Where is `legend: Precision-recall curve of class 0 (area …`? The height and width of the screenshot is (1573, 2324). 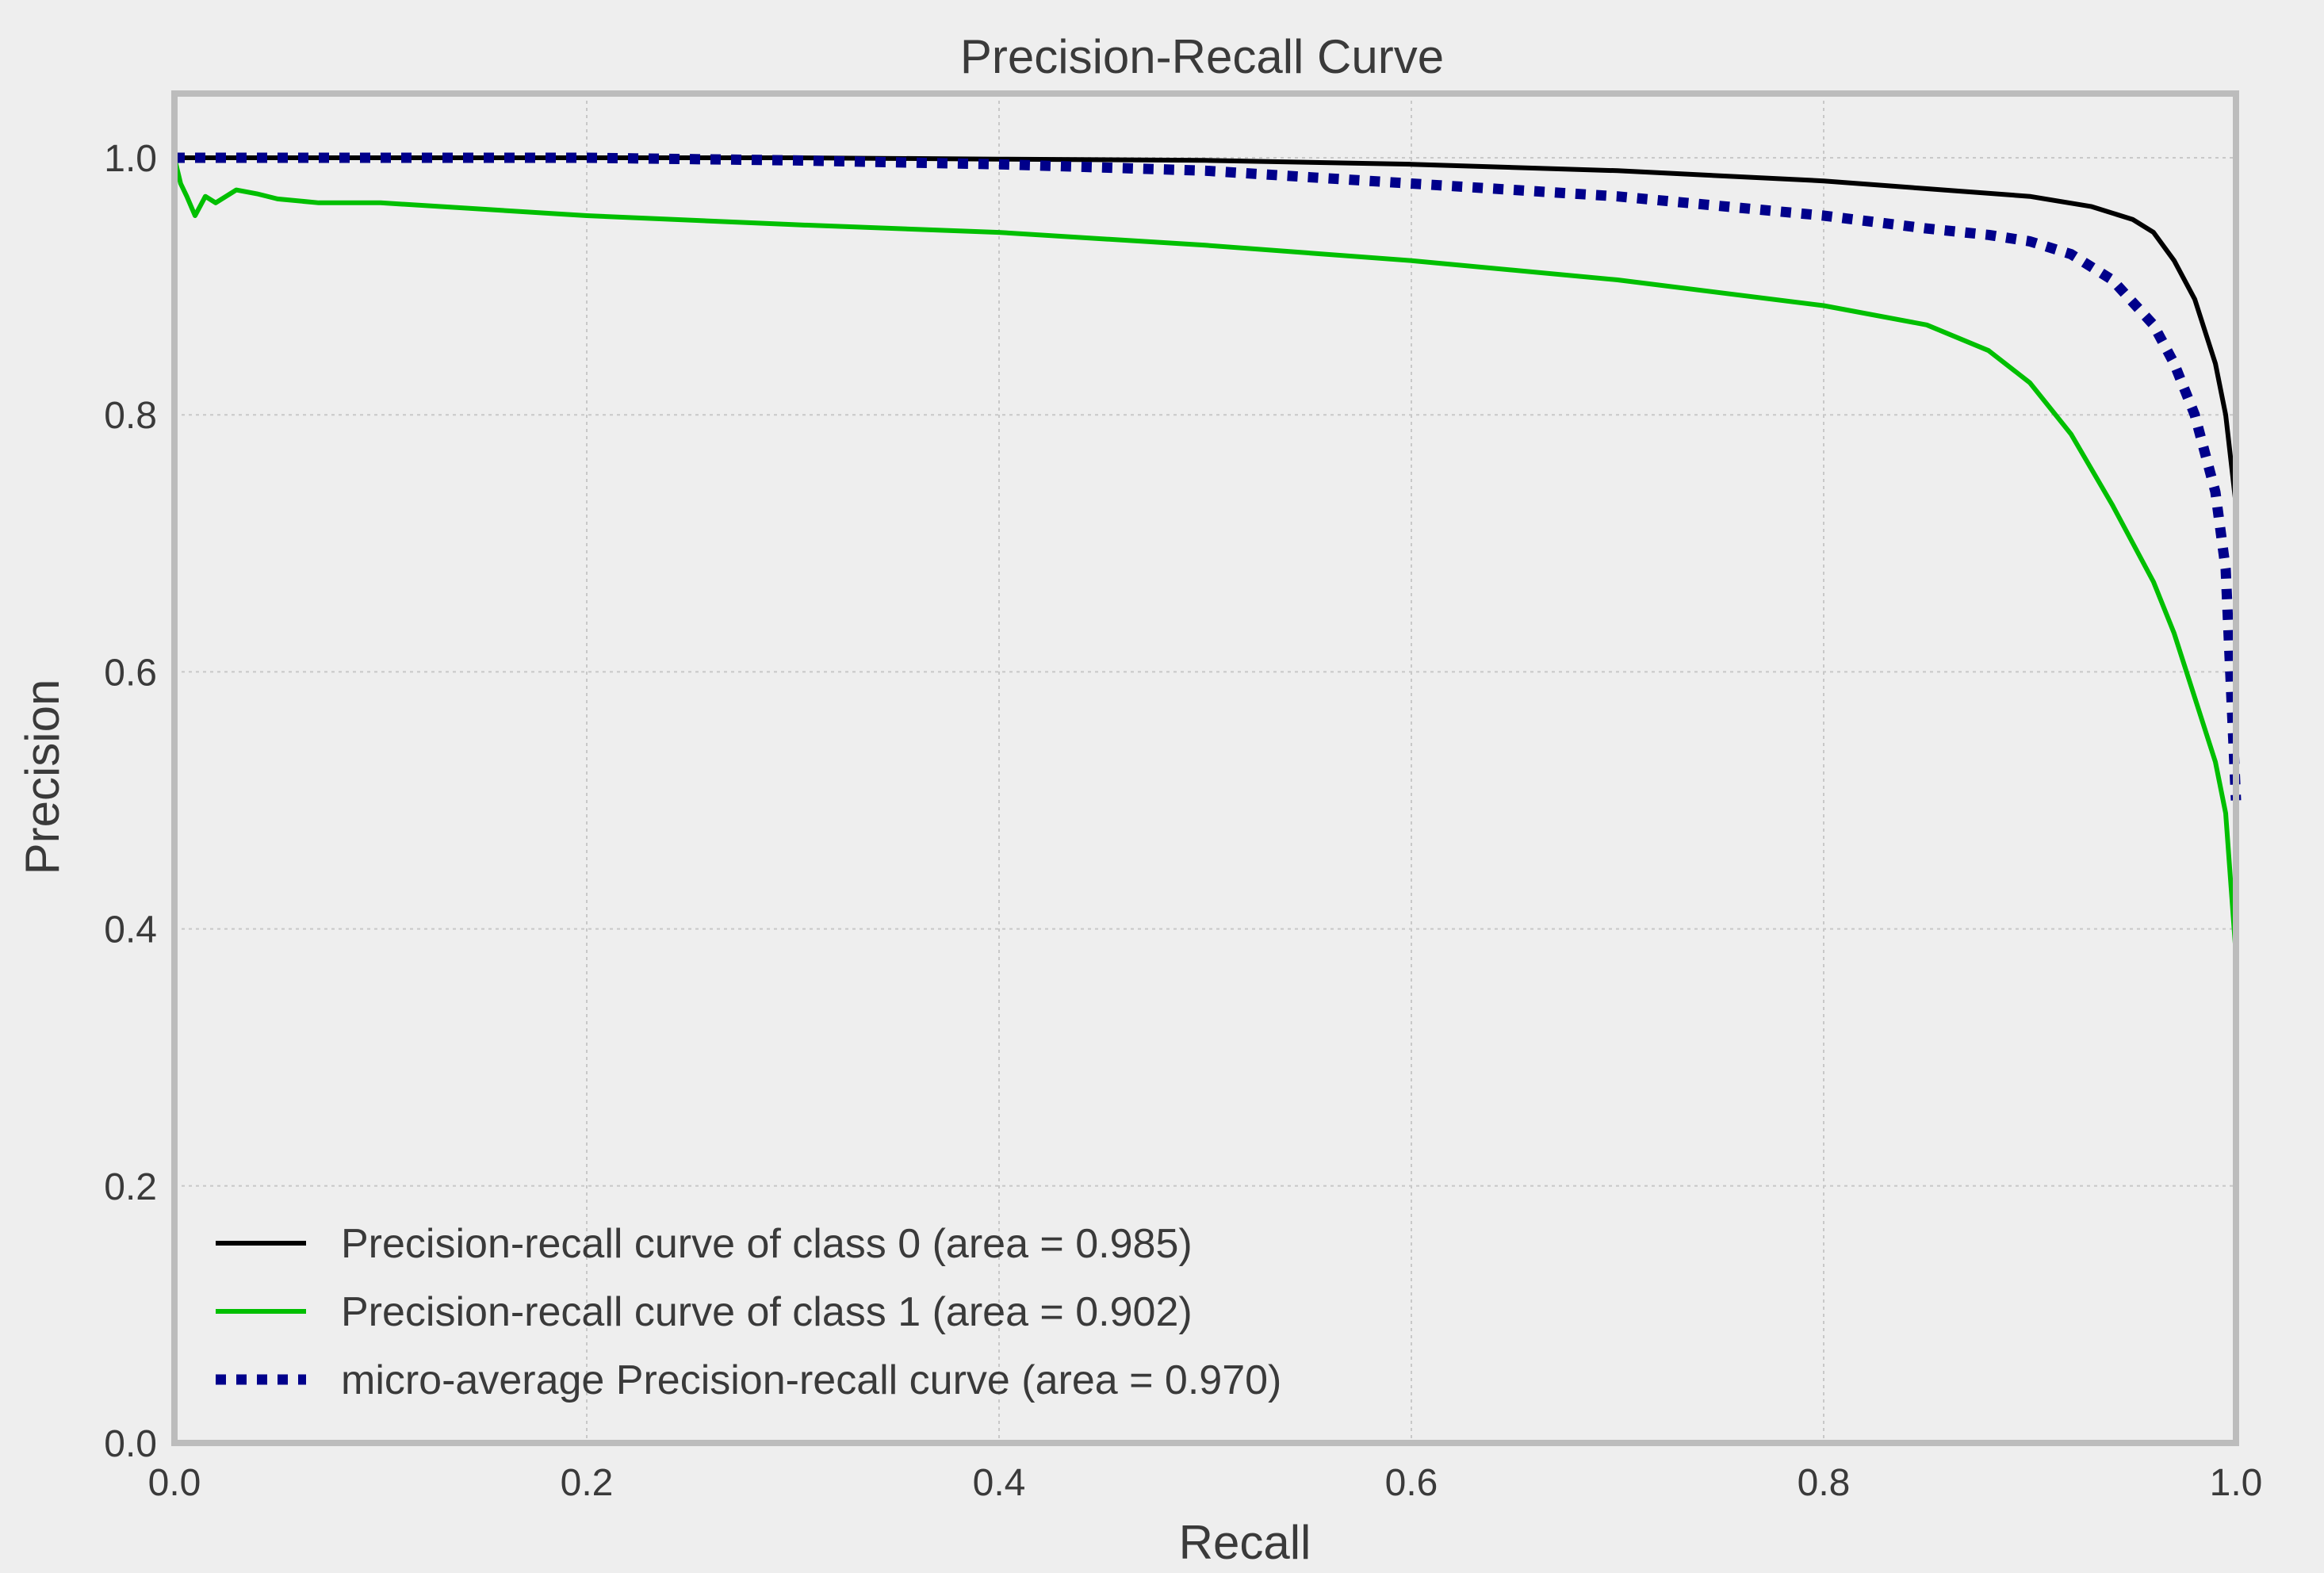 legend: Precision-recall curve of class 0 (area … is located at coordinates (748, 1312).